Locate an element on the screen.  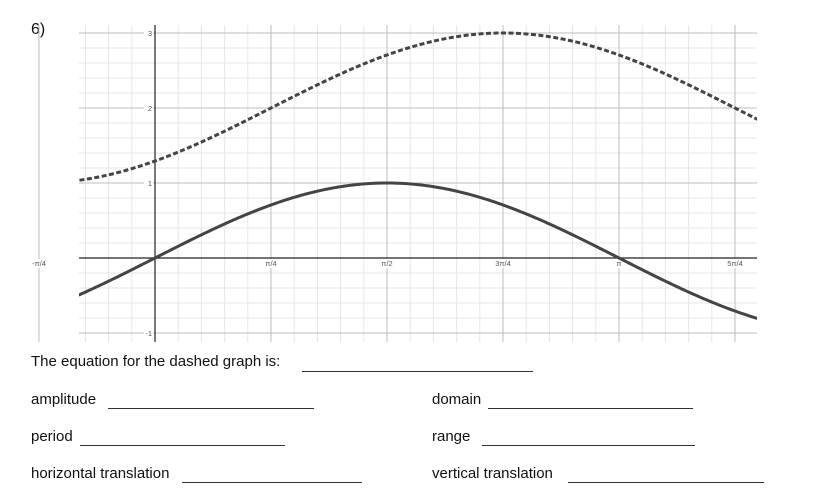
horizontal-translation-answer-blank is located at coordinates (272, 482).